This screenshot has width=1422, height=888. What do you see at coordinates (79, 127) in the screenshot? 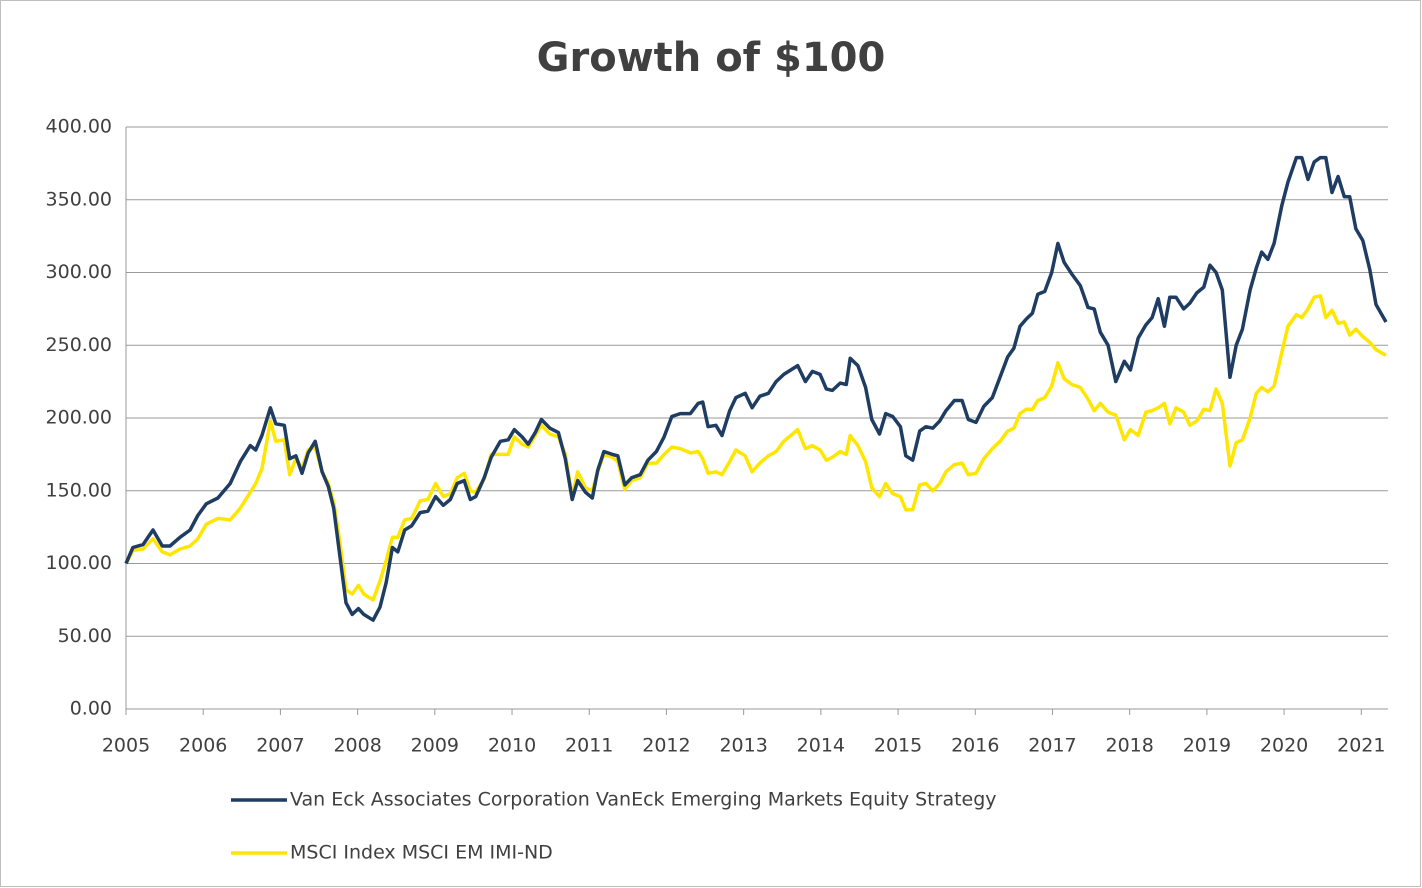
I see `y-tick-label: 400.00` at bounding box center [79, 127].